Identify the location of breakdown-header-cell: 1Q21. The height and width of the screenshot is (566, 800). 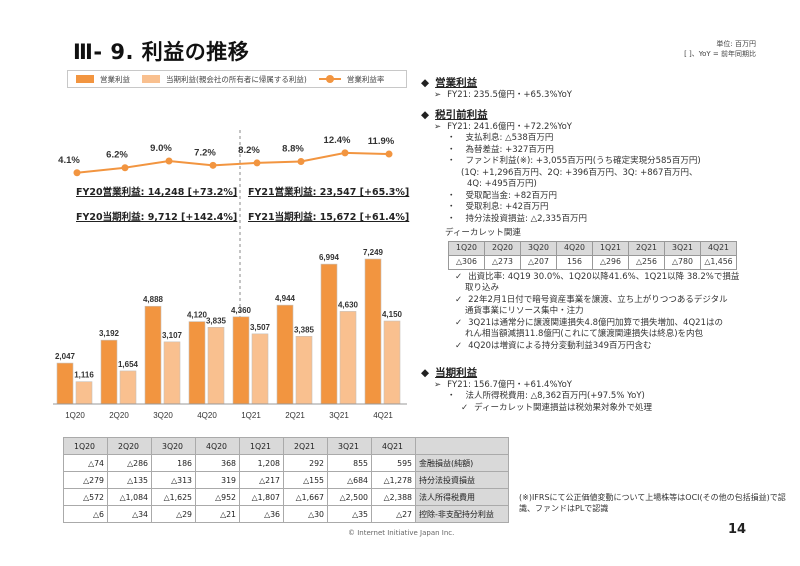
(261, 446).